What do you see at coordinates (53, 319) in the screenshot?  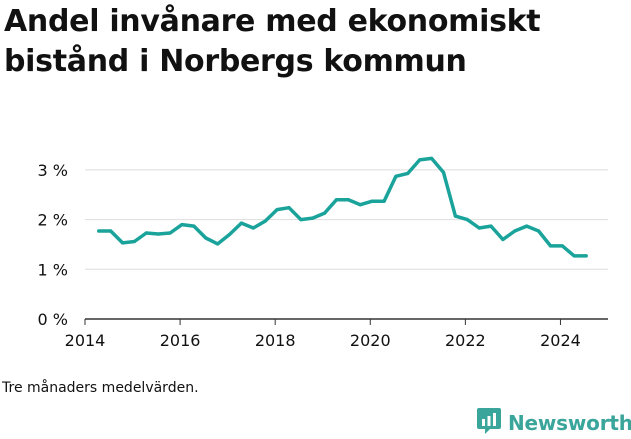 I see `y-tick-label: 0 %` at bounding box center [53, 319].